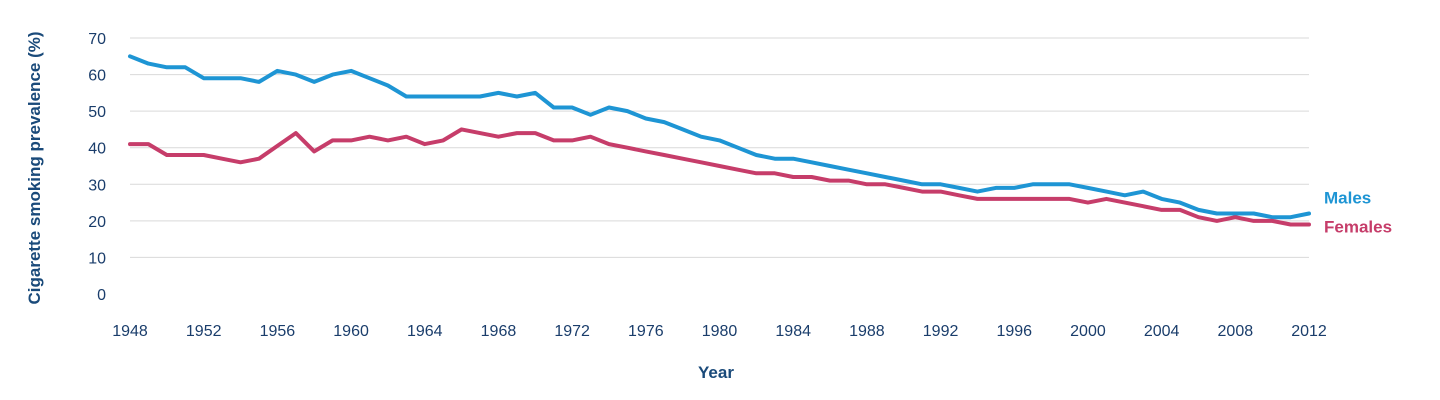 This screenshot has width=1440, height=400. What do you see at coordinates (101, 295) in the screenshot?
I see `y-tick-label: 0` at bounding box center [101, 295].